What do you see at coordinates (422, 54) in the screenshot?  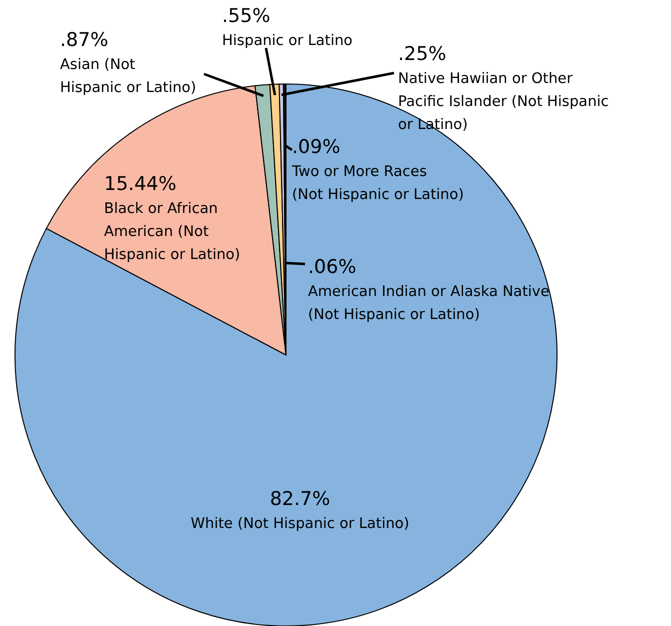 I see `data-label: .25%` at bounding box center [422, 54].